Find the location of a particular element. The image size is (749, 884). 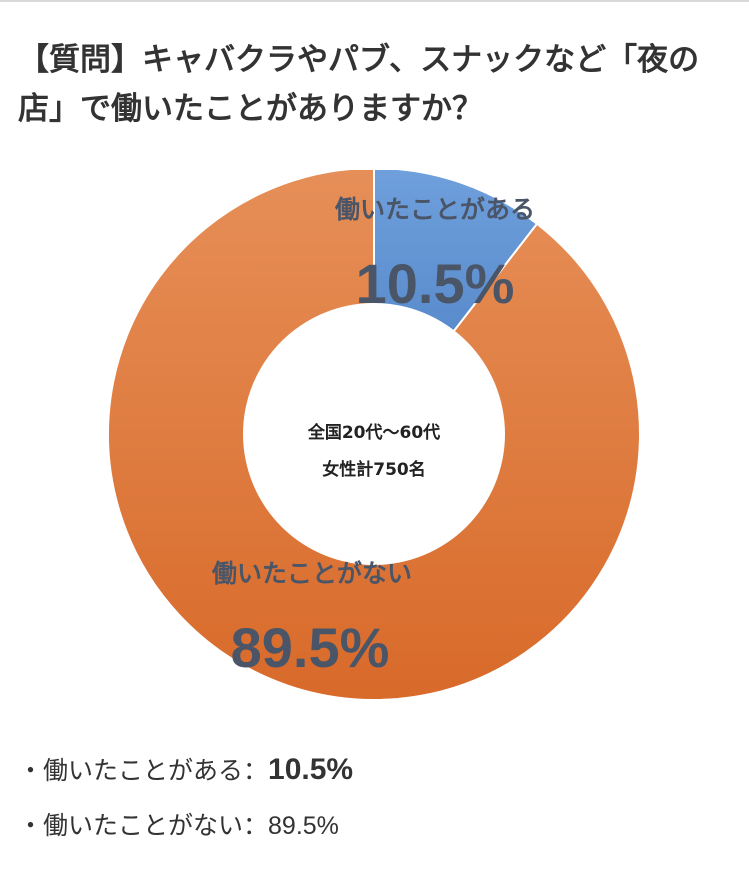

center-label-line-1: 全国20代〜60代 is located at coordinates (373, 432).